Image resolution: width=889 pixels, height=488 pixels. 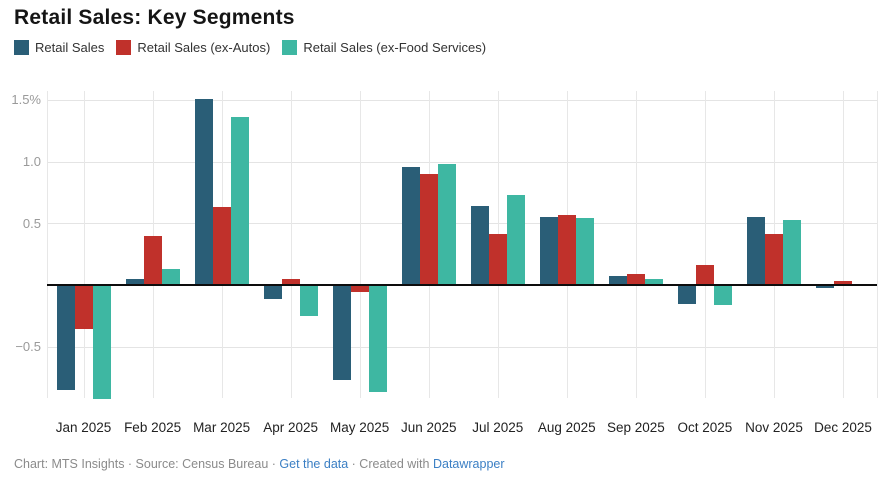 I want to click on y-axis-tick-label: 0.5, so click(x=31, y=223).